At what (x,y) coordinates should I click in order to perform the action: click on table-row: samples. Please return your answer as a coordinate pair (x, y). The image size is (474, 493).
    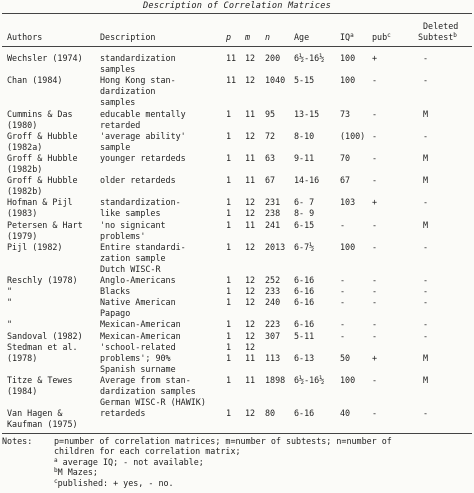
    Looking at the image, I should click on (237, 103).